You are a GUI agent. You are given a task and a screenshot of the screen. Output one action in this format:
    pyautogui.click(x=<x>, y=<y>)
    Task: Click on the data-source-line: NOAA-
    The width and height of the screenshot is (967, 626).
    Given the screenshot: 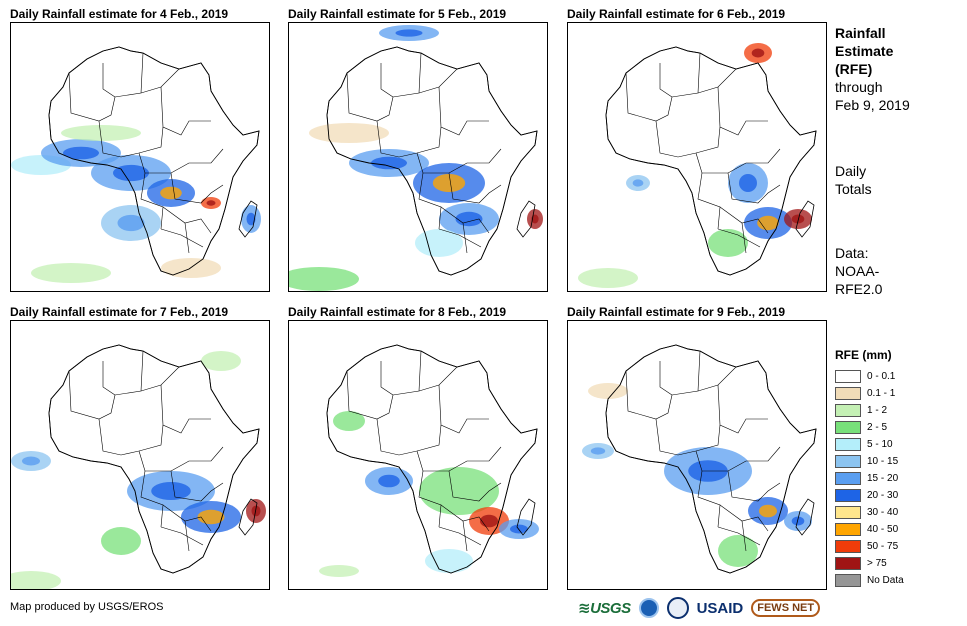 What is the action you would take?
    pyautogui.click(x=857, y=271)
    